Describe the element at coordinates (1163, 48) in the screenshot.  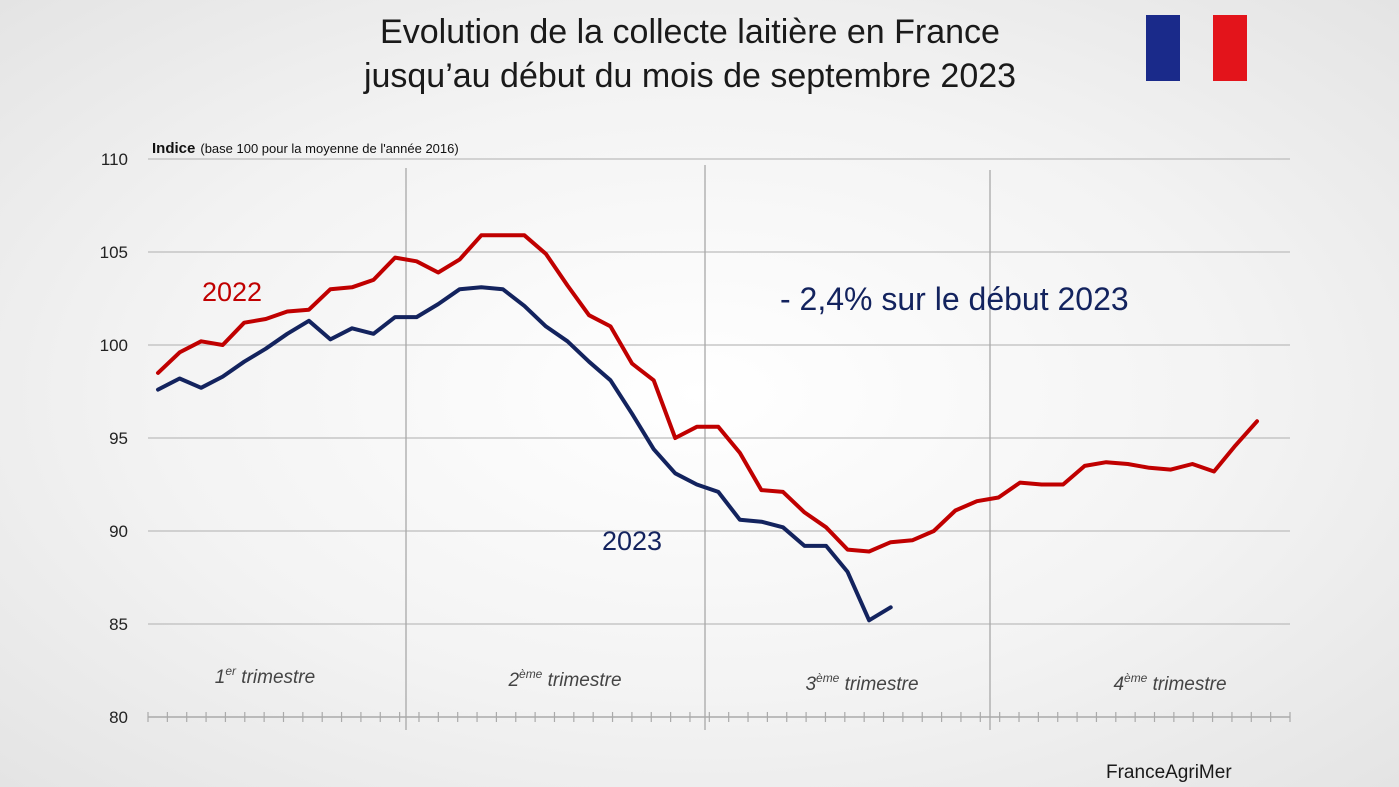
I see `flag-blue` at that location.